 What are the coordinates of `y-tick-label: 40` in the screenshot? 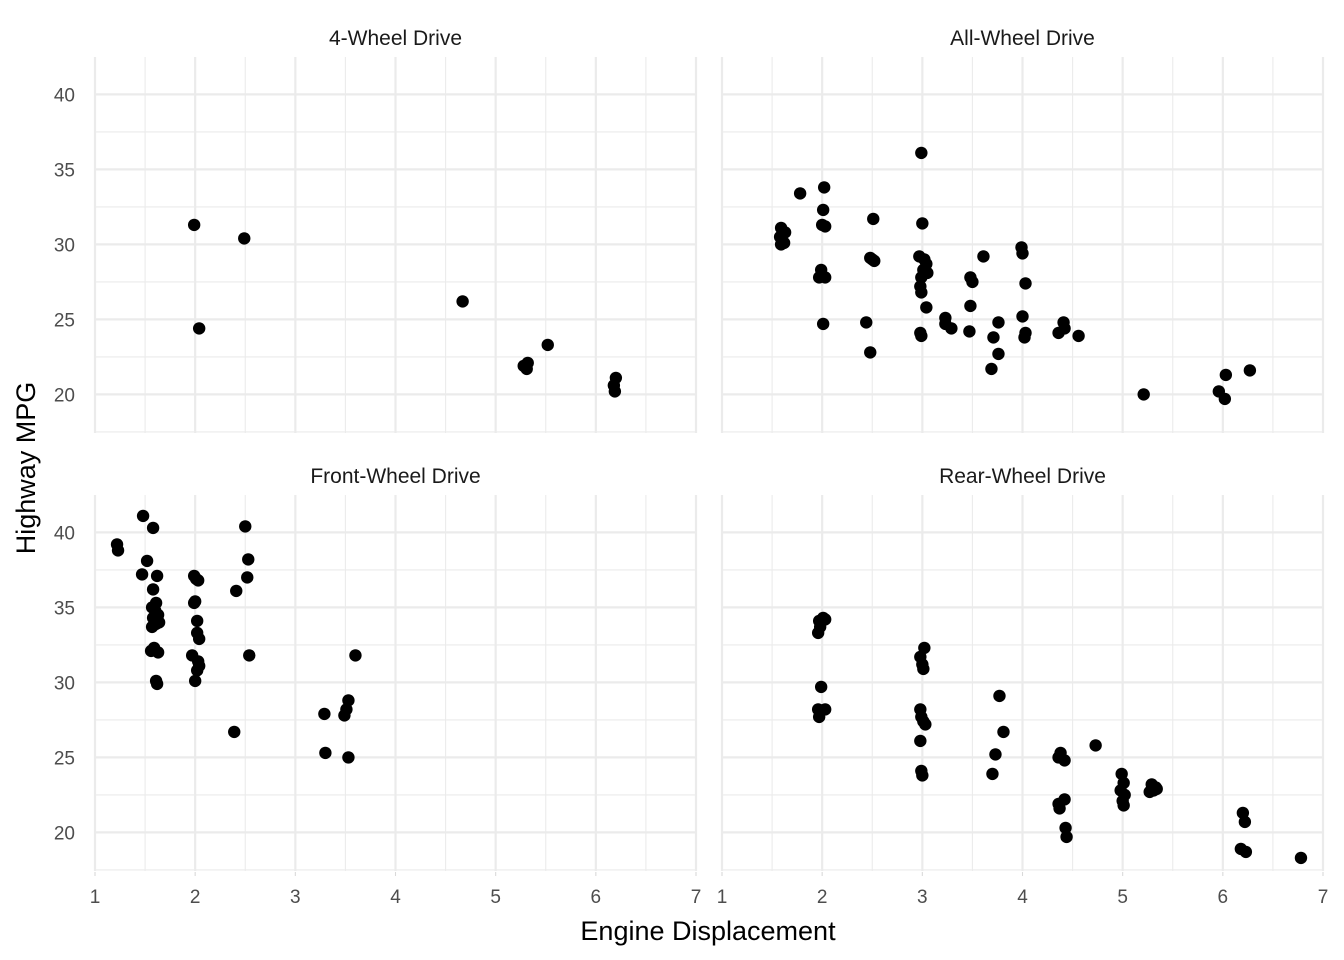 It's located at (64, 533).